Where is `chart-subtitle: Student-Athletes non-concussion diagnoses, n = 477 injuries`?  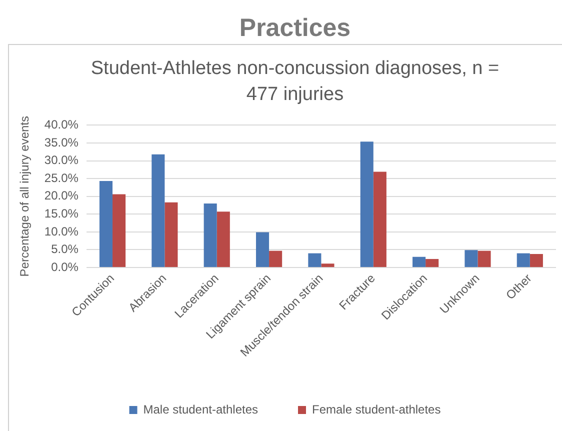
chart-subtitle: Student-Athletes non-concussion diagnoses, n = 477 injuries is located at coordinates (295, 82).